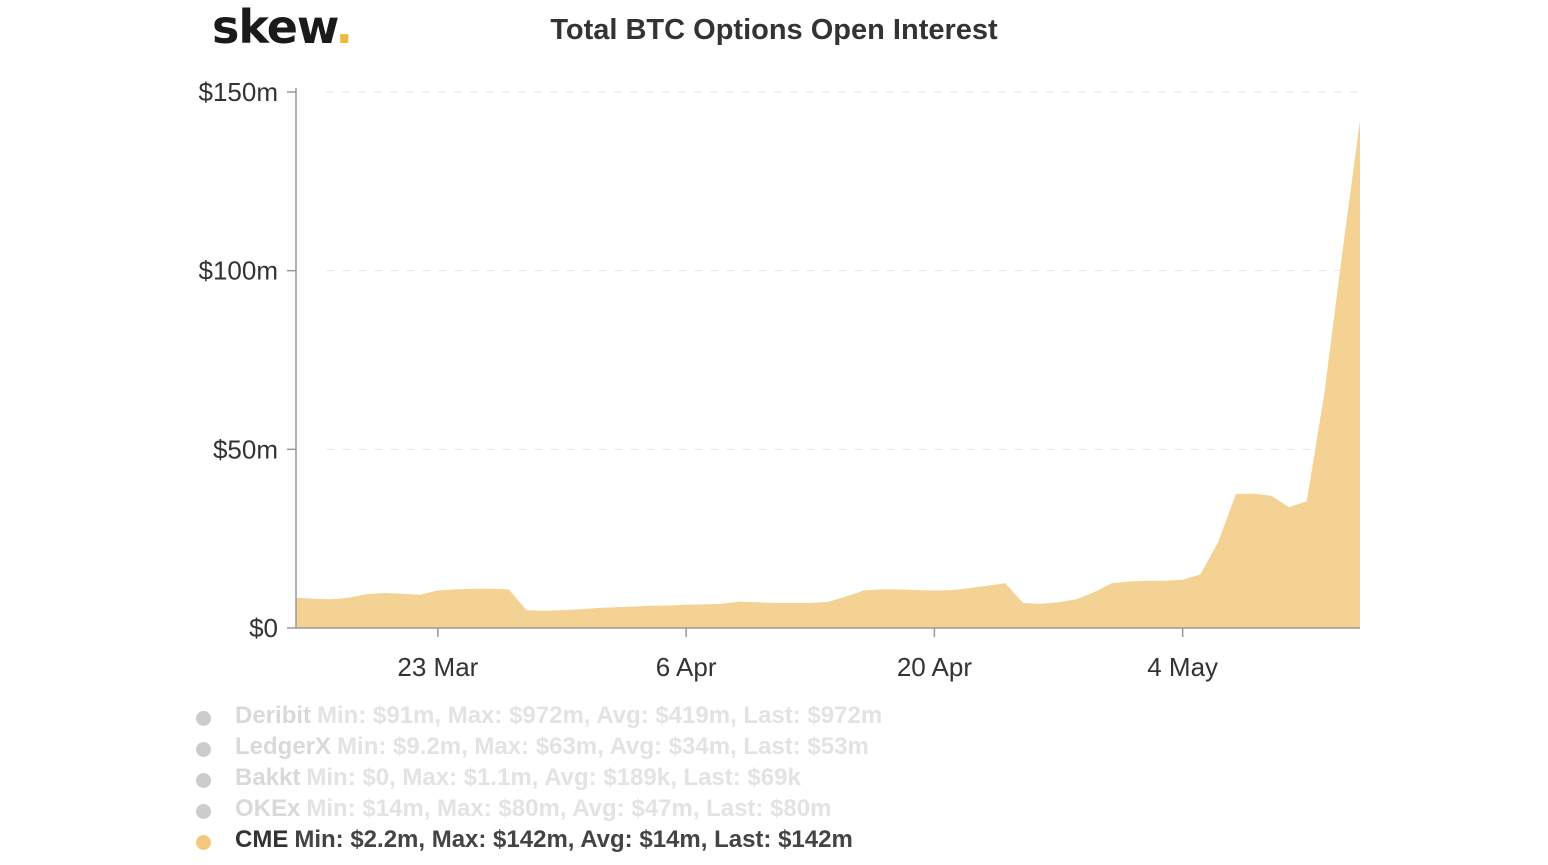 The height and width of the screenshot is (865, 1548). I want to click on chart-title: Total BTC Options Open Interest, so click(774, 30).